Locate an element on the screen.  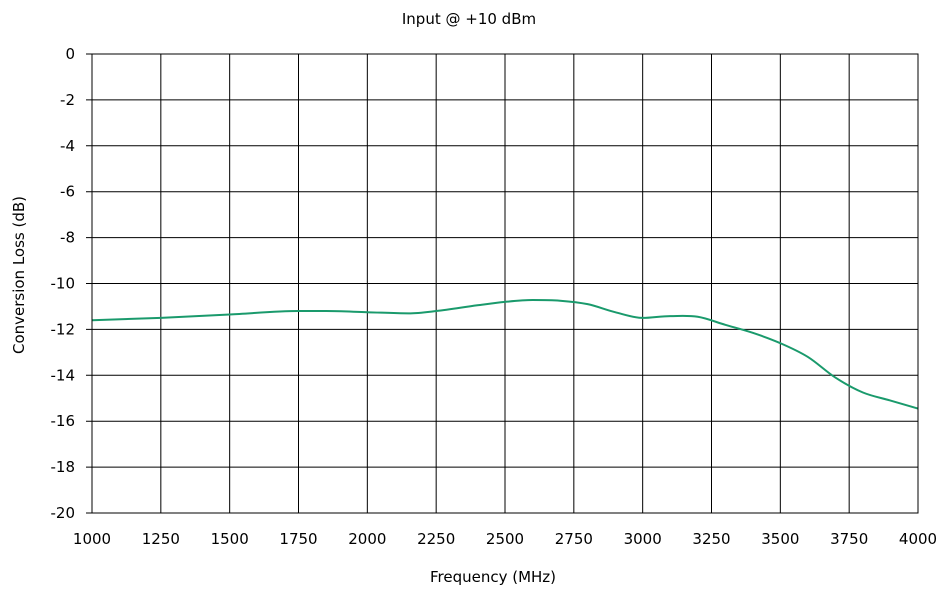
y-tick-label: -6 is located at coordinates (67, 192).